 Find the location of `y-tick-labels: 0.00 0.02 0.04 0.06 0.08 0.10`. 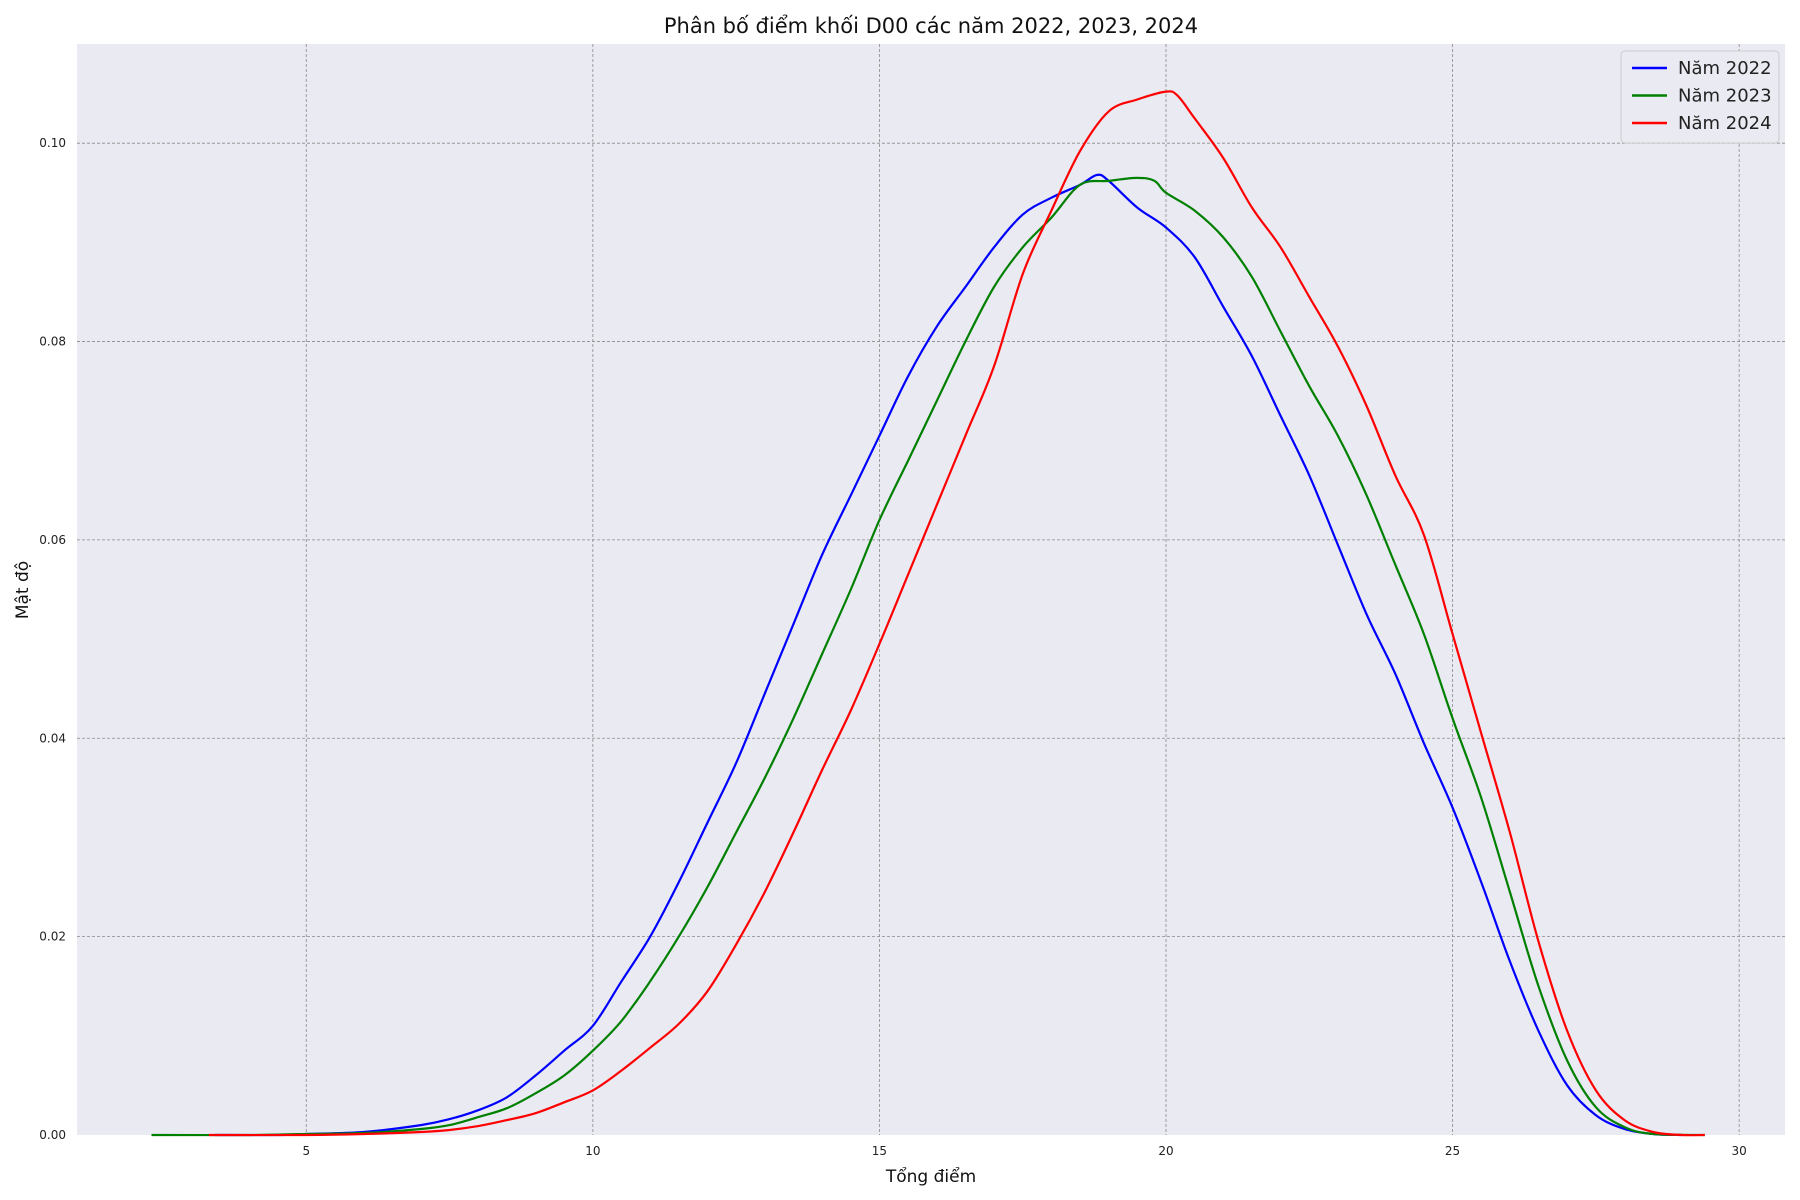

y-tick-labels: 0.00 0.02 0.04 0.06 0.08 0.10 is located at coordinates (52, 639).